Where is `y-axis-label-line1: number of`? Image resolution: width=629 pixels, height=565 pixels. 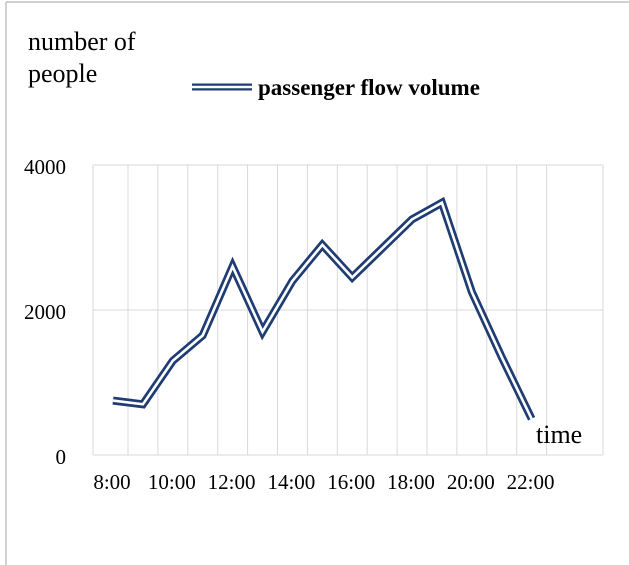
y-axis-label-line1: number of is located at coordinates (82, 41).